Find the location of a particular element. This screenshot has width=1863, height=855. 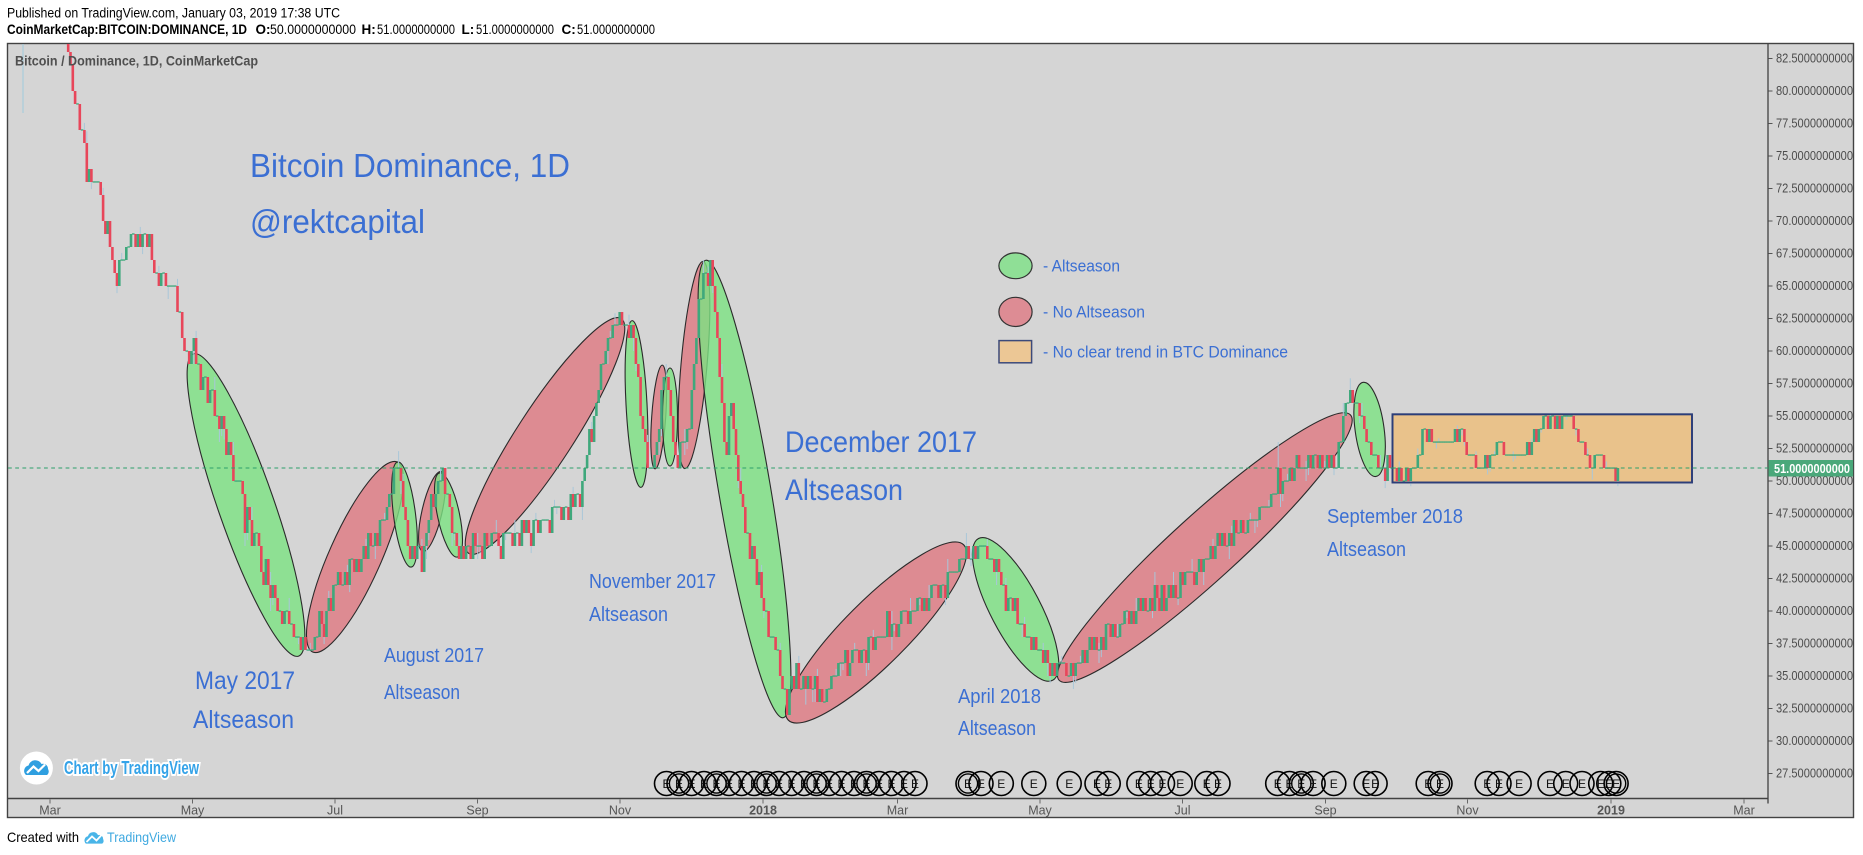

svg-text:Bitcoin / Dominance, 1D, CoinM: Bitcoin / Dominance, 1D, CoinMarketCap is located at coordinates (136, 61).